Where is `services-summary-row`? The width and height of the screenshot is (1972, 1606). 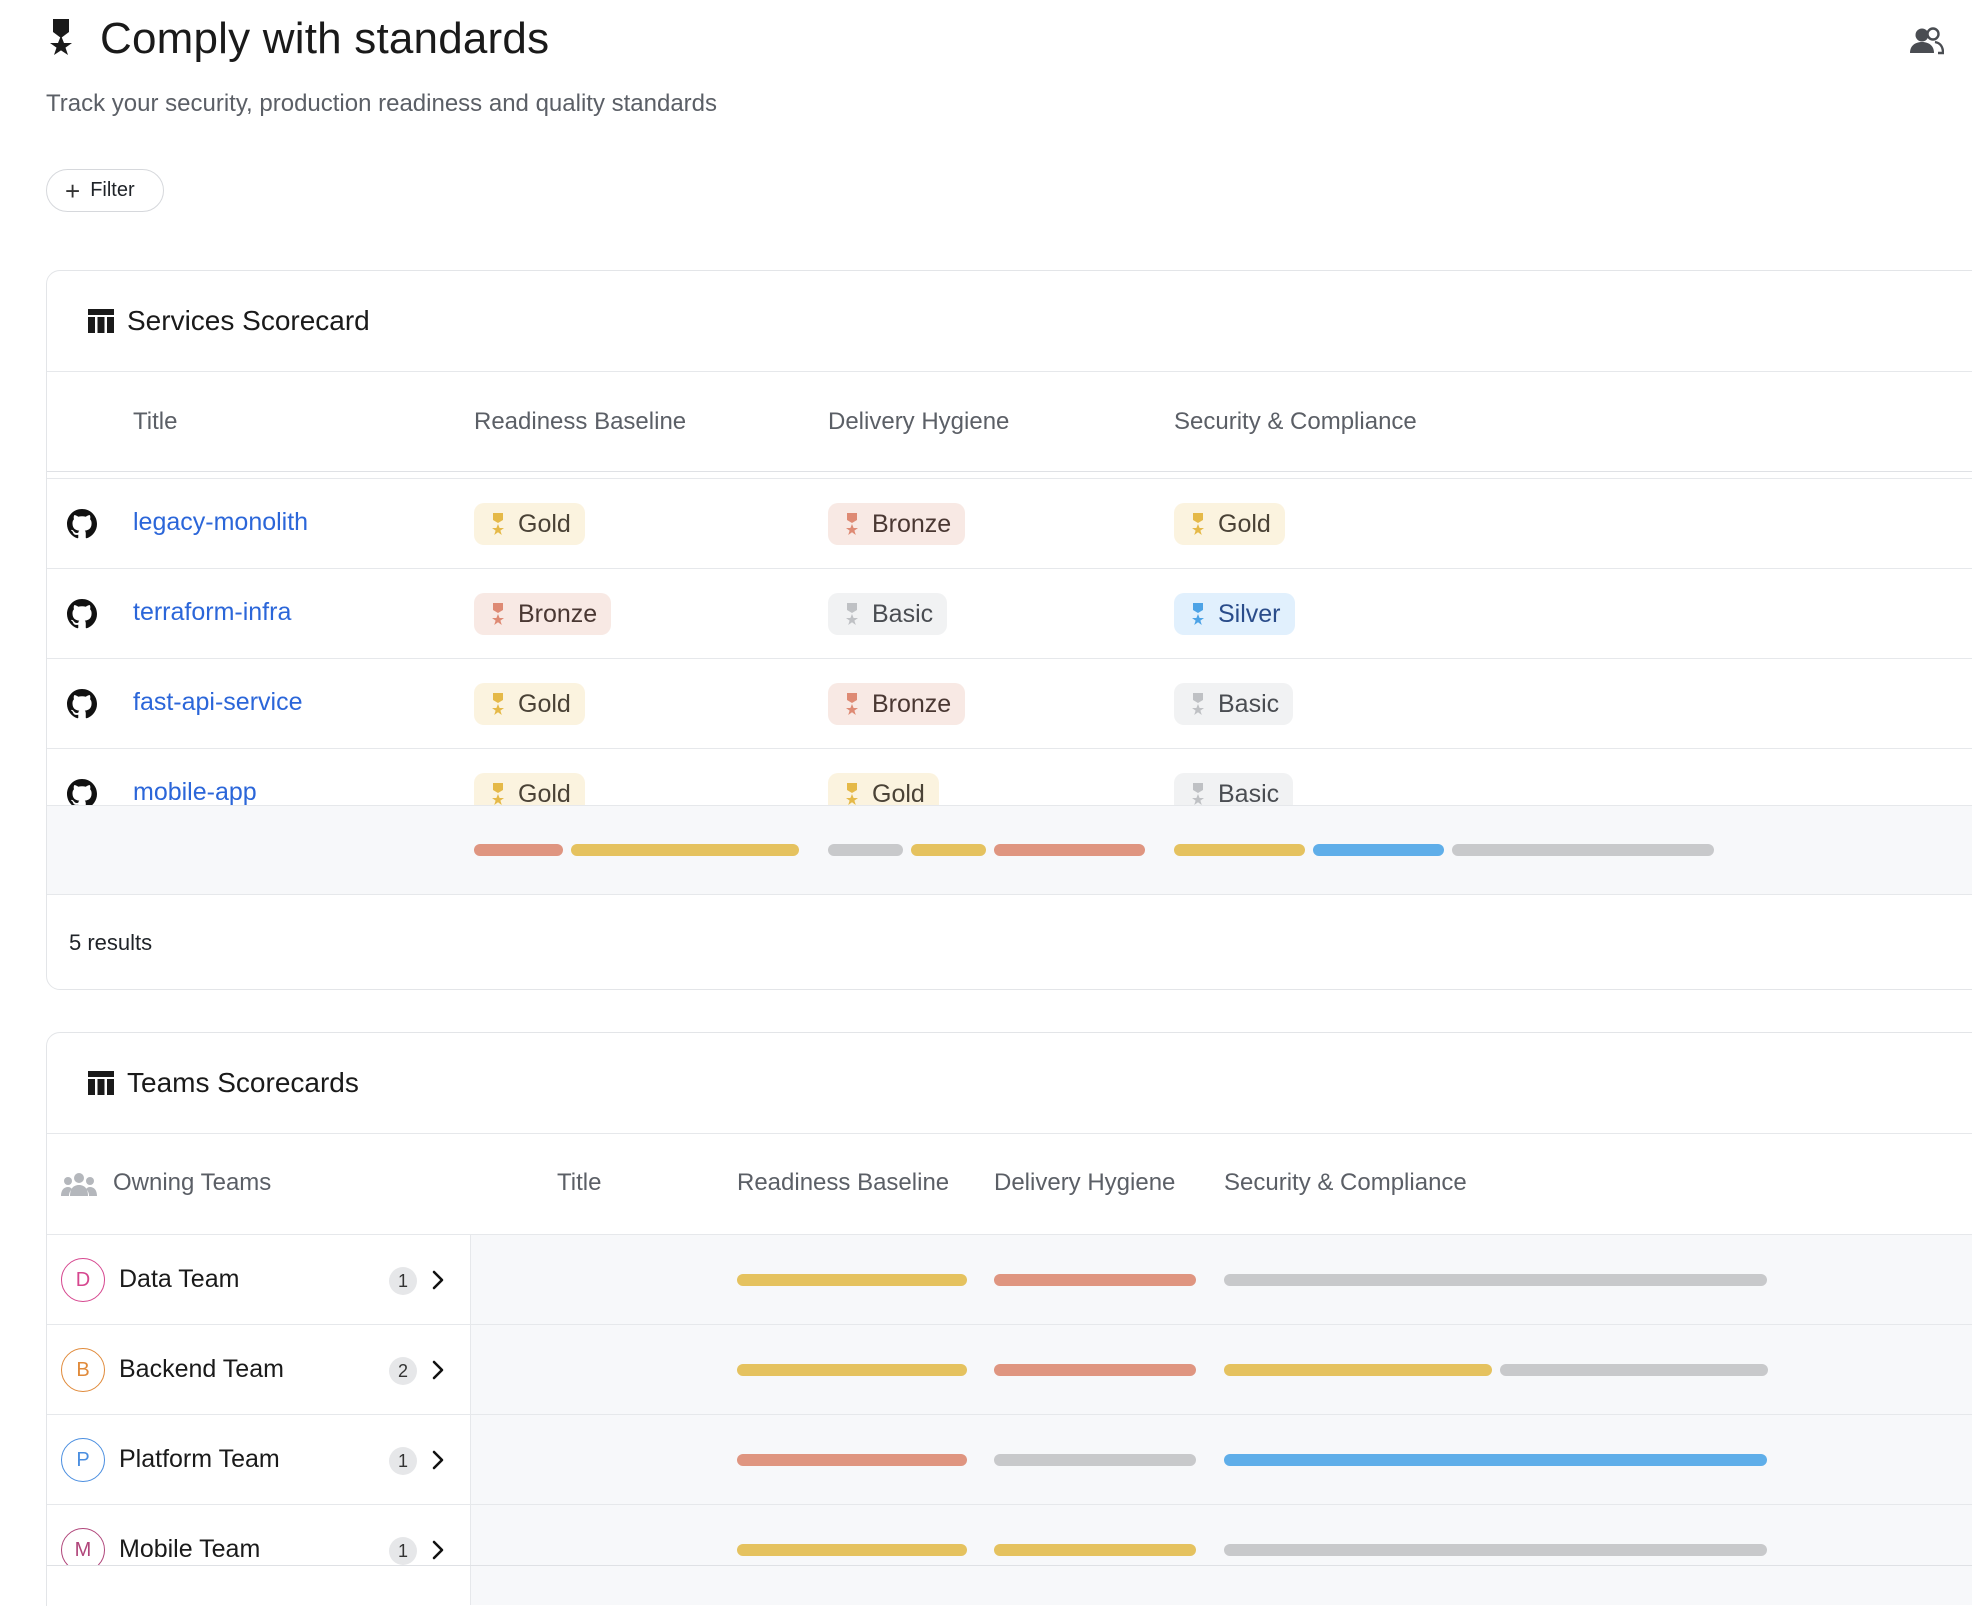
services-summary-row is located at coordinates (1009, 850).